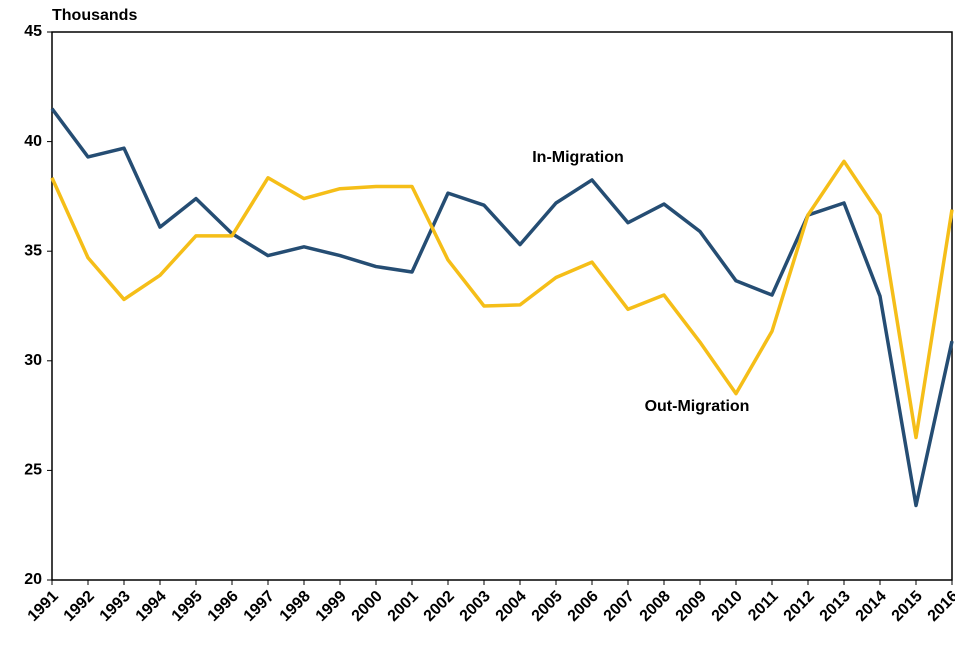 The height and width of the screenshot is (646, 955). I want to click on x-tick-label: 2013, so click(835, 606).